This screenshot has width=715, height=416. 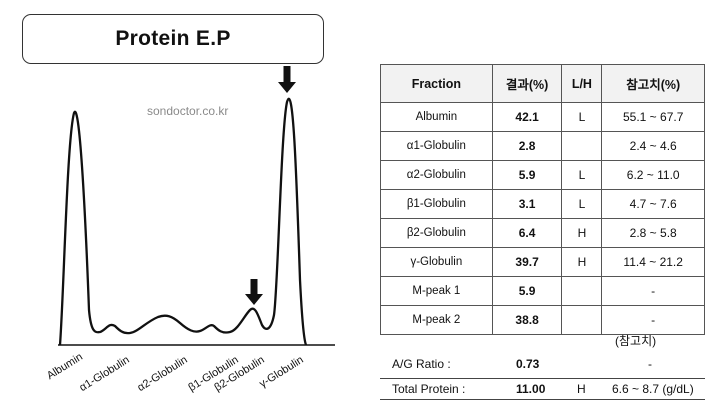 What do you see at coordinates (527, 83) in the screenshot?
I see `header-result: 결과(%)` at bounding box center [527, 83].